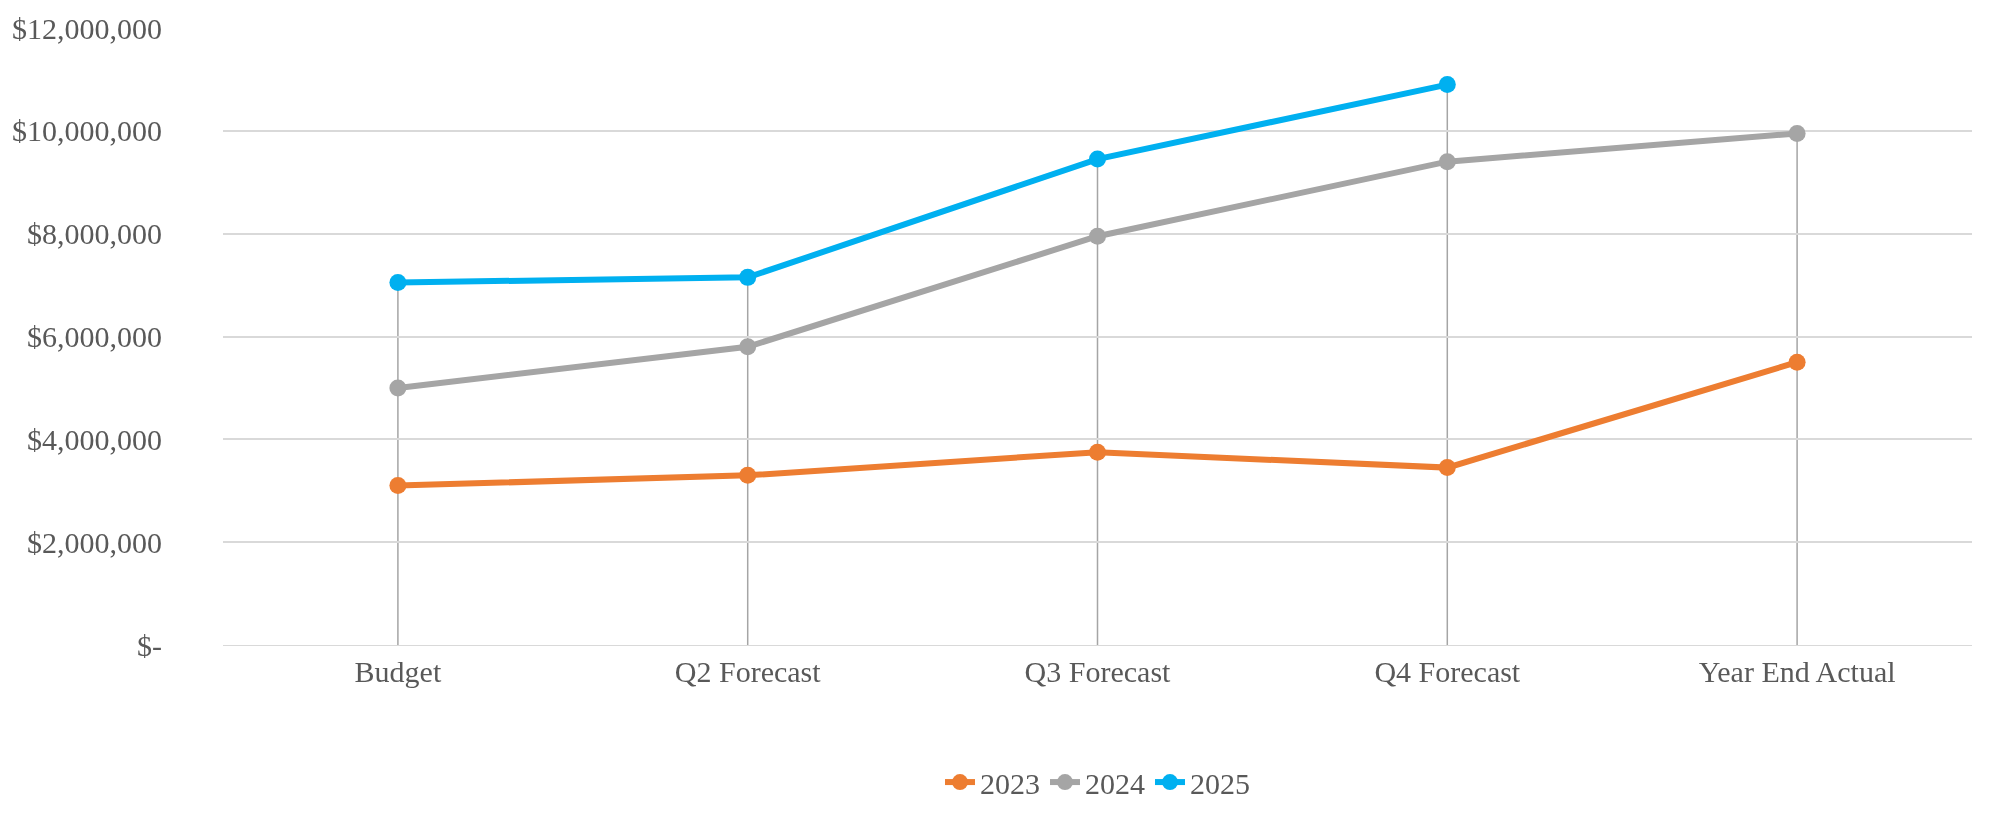 The height and width of the screenshot is (820, 1992). Describe the element at coordinates (1447, 671) in the screenshot. I see `x-tick-label: Q4 Forecast` at that location.